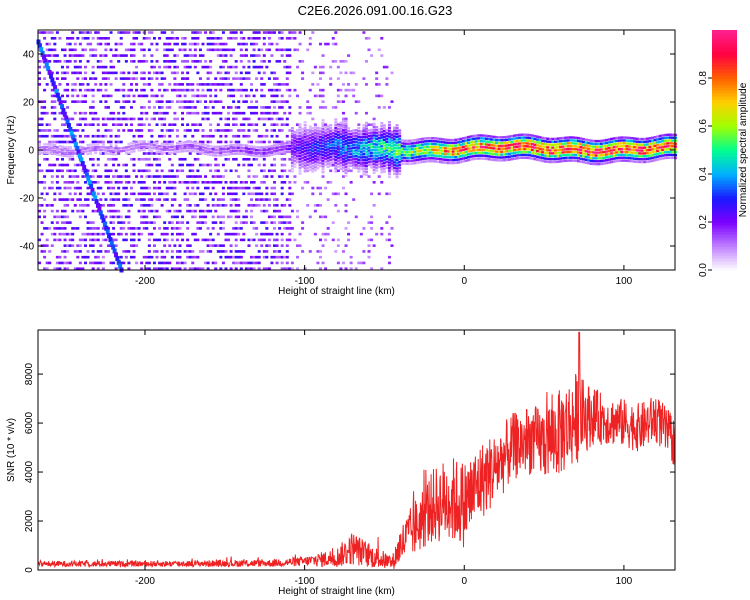  Describe the element at coordinates (624, 581) in the screenshot. I see `snr-x-tick-label: 100` at that location.